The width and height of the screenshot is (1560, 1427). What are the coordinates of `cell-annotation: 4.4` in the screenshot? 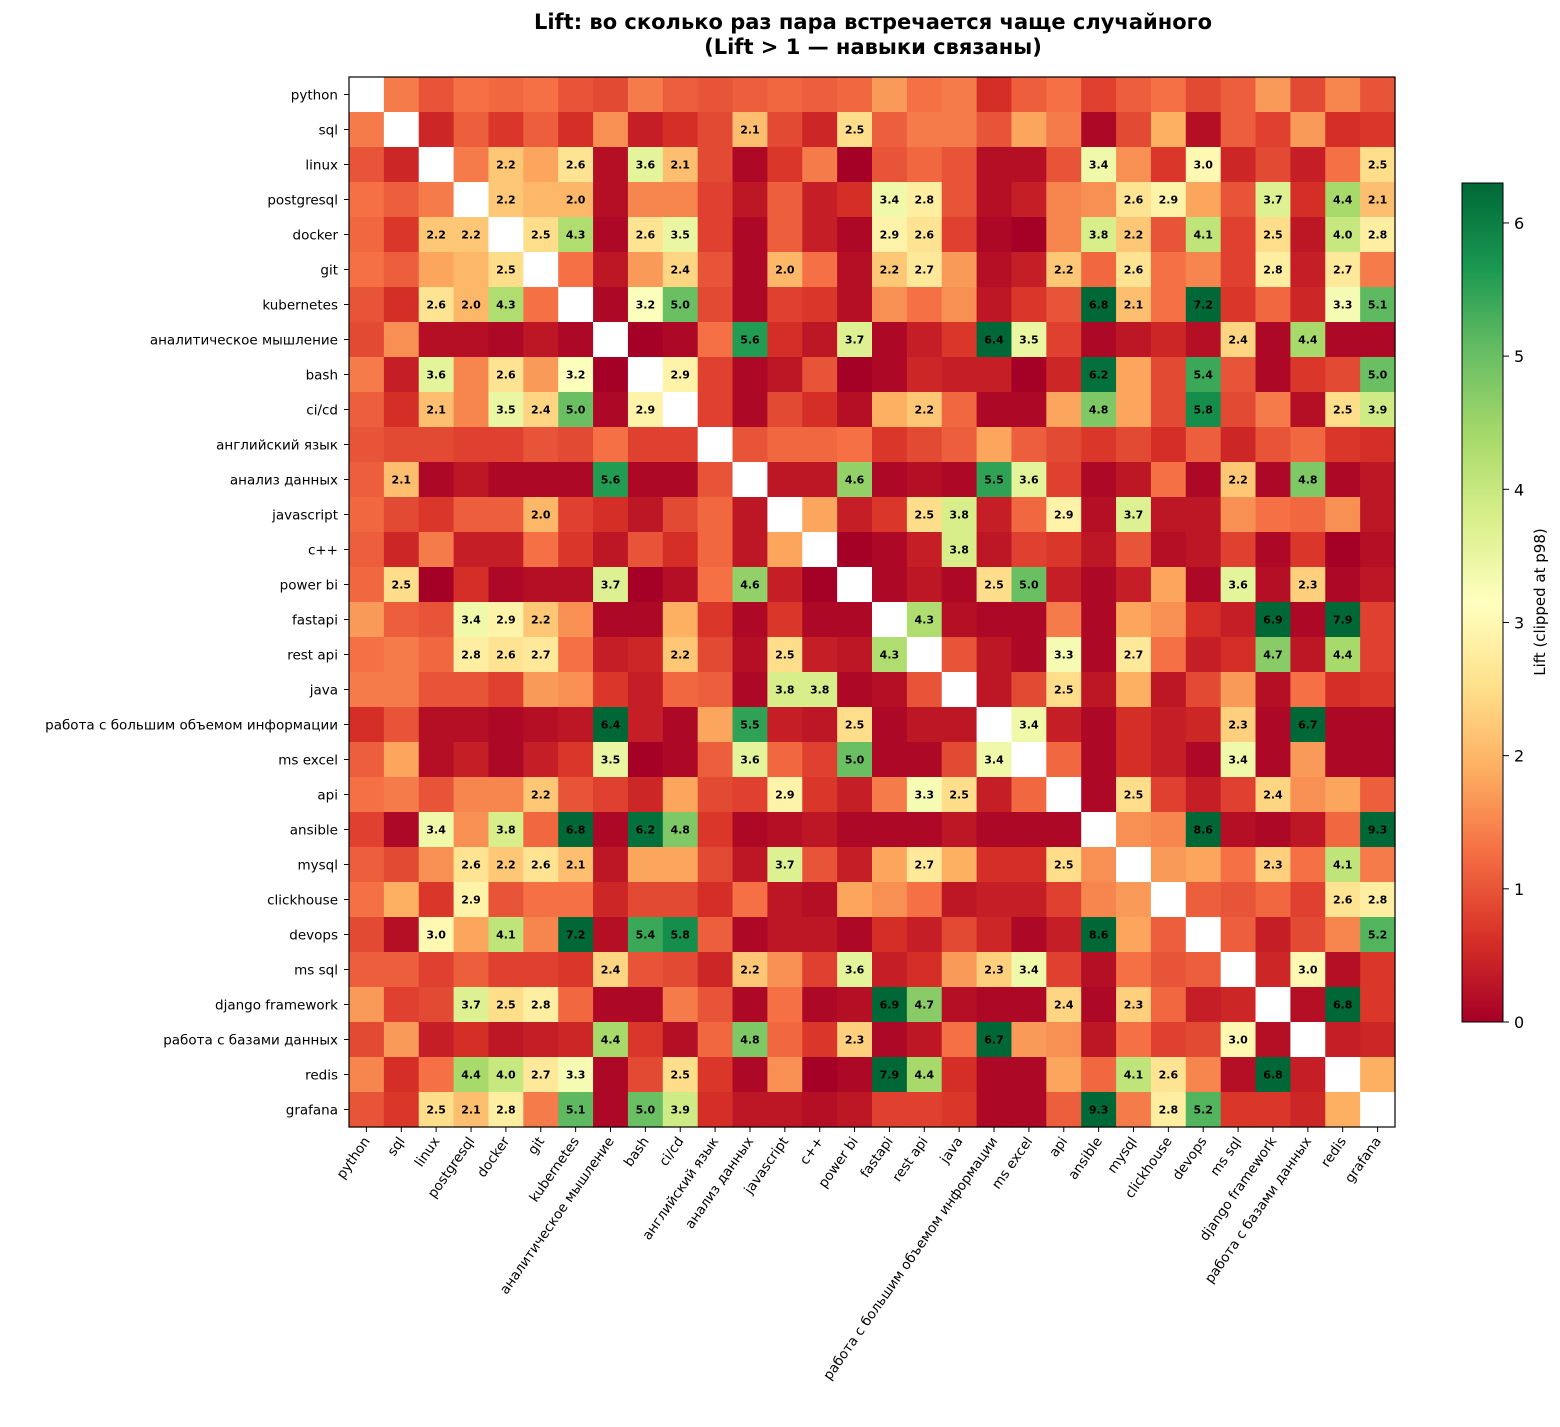 It's located at (925, 1075).